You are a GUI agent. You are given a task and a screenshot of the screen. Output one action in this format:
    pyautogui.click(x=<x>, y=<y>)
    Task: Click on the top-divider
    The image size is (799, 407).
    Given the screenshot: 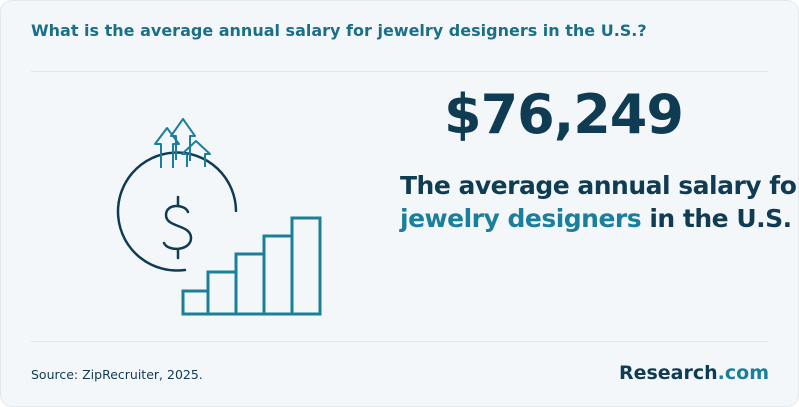 What is the action you would take?
    pyautogui.click(x=399, y=71)
    